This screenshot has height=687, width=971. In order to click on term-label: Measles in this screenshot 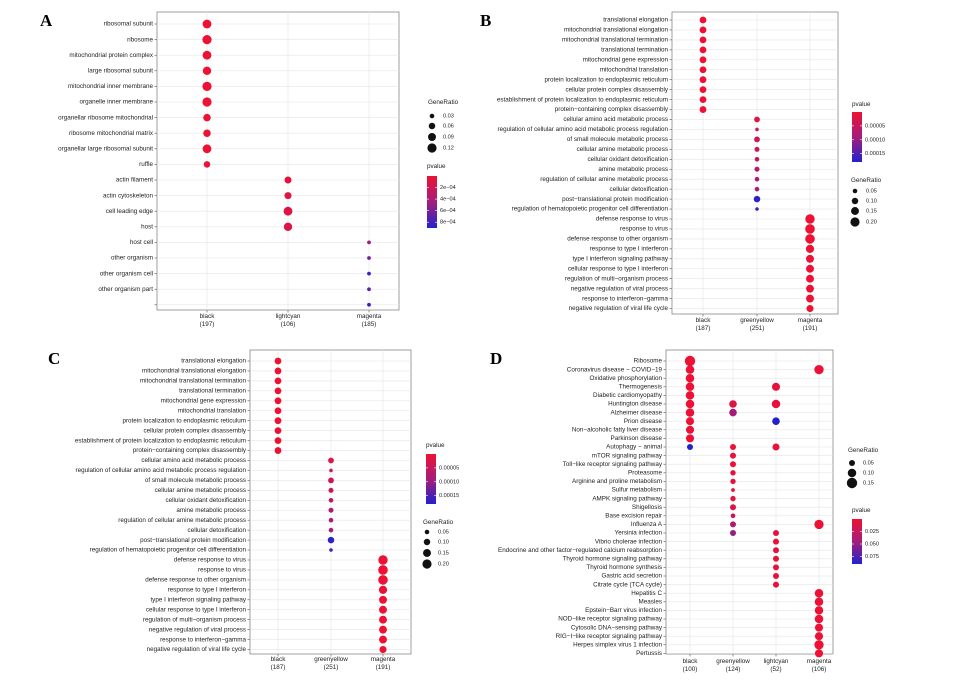, I will do `click(650, 601)`.